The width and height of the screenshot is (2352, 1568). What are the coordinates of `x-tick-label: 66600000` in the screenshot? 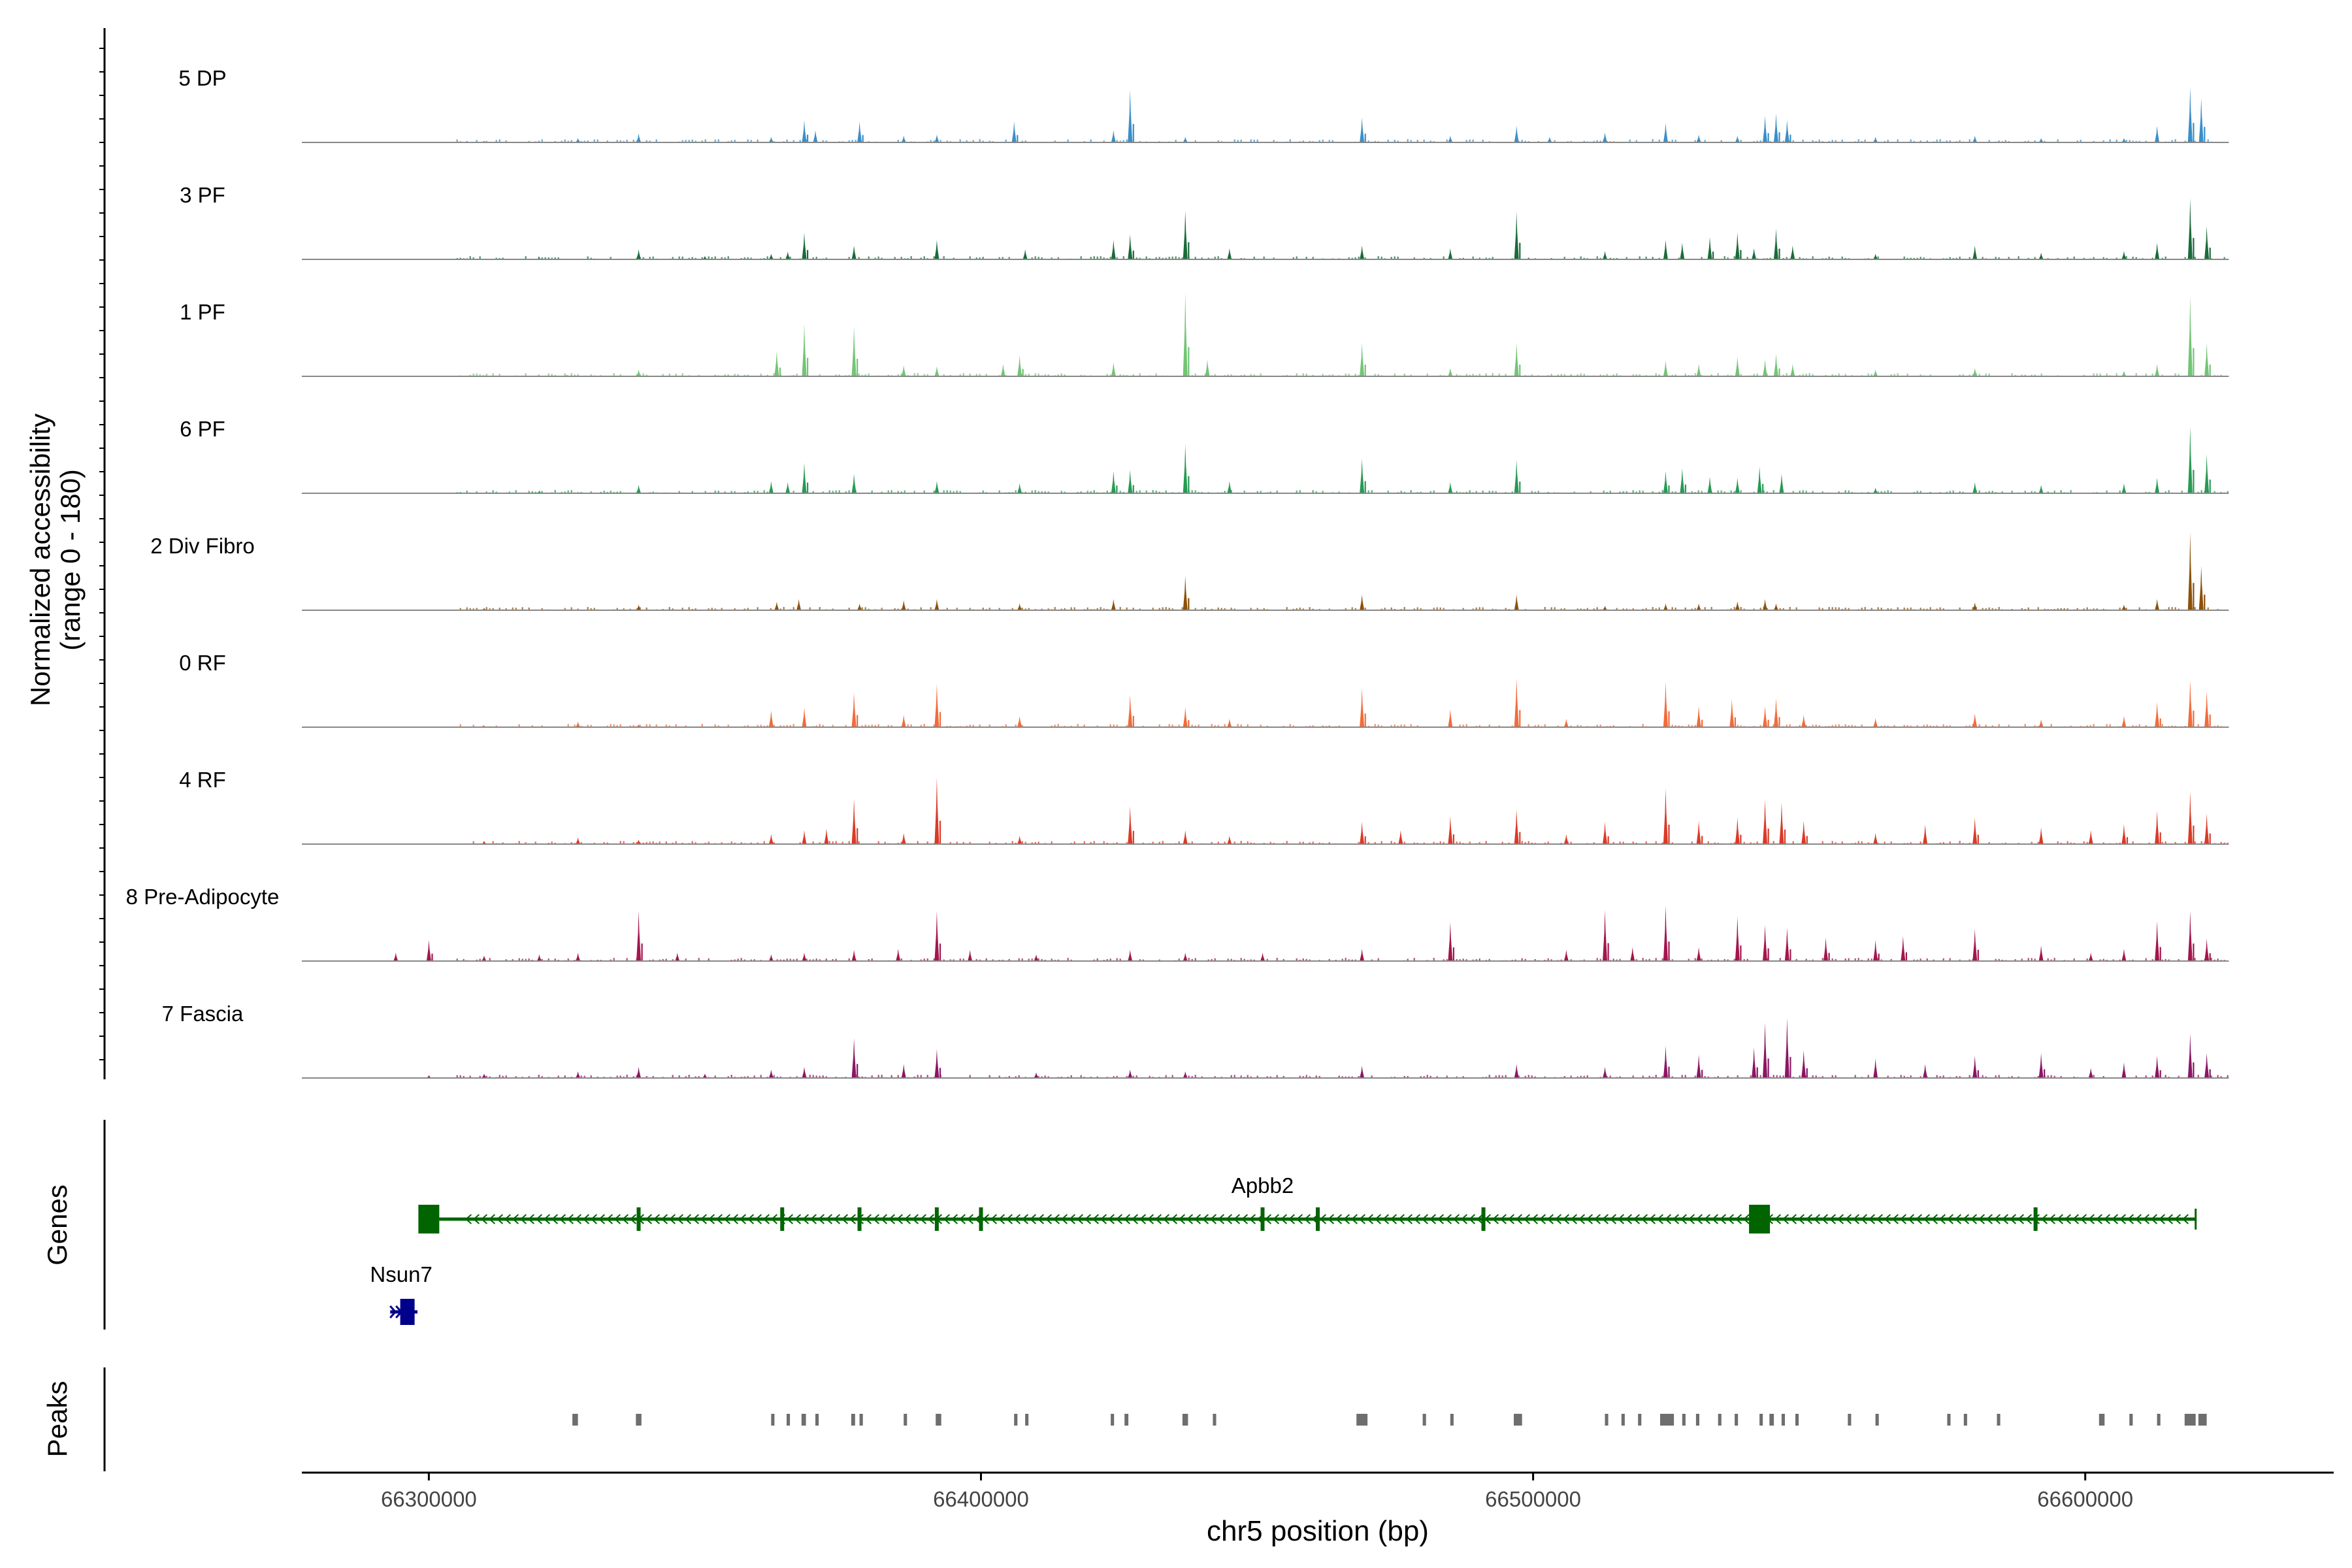 It's located at (2085, 1499).